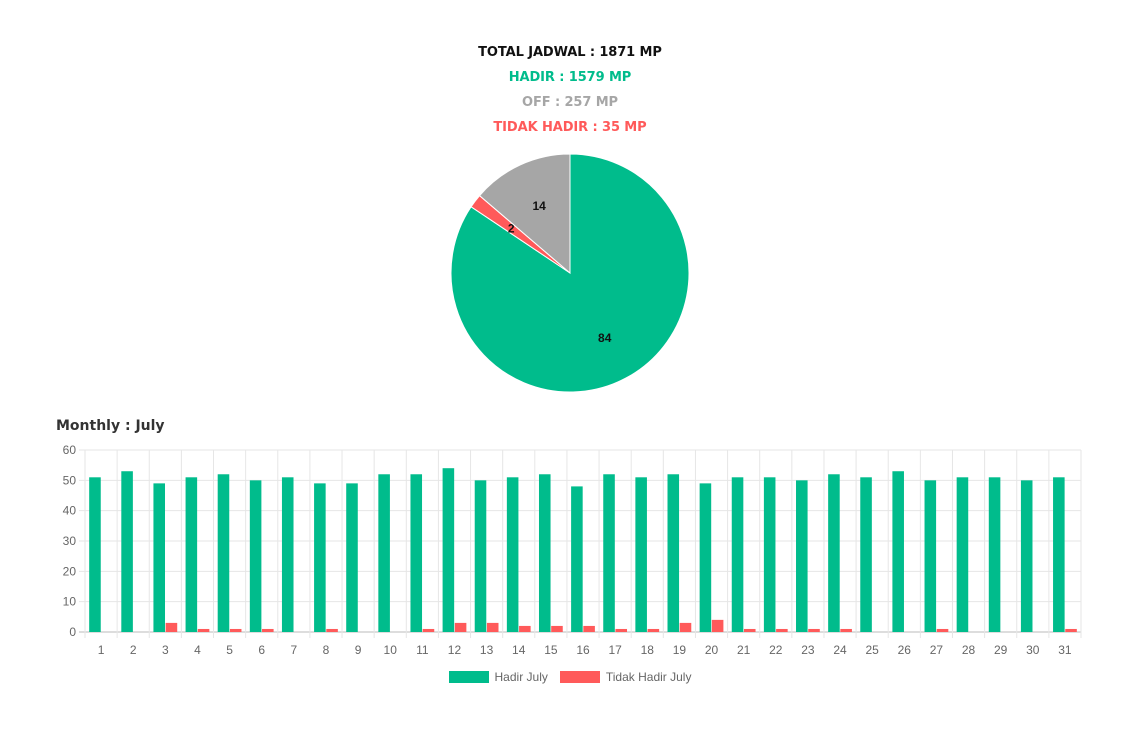 The width and height of the screenshot is (1140, 739). What do you see at coordinates (605, 338) in the screenshot?
I see `pie-label-hadir: 84` at bounding box center [605, 338].